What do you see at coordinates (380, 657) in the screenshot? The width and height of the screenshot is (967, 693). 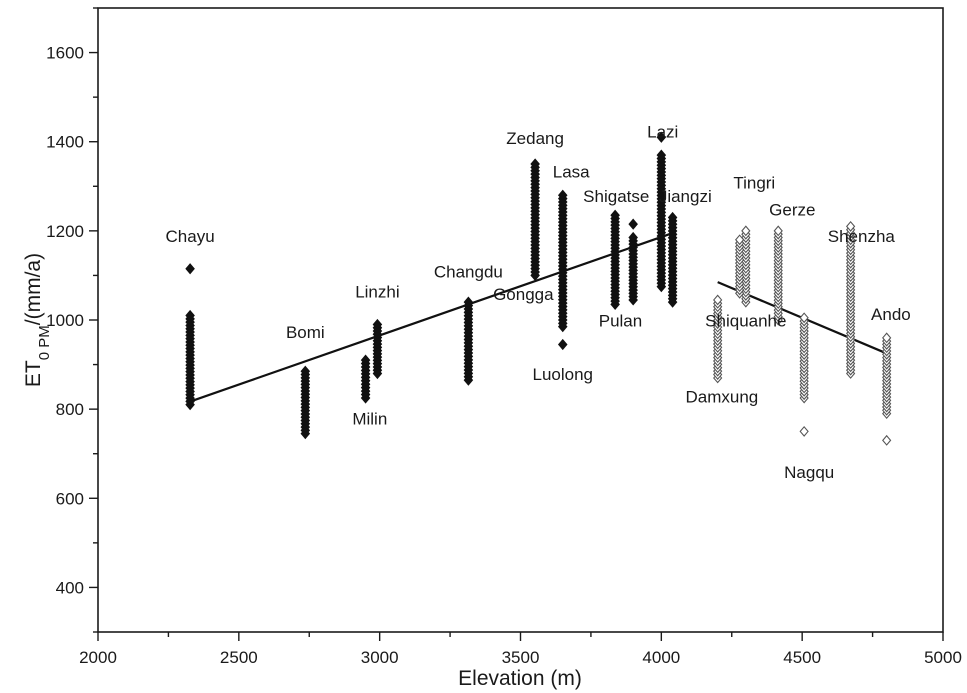 I see `x-tick-label: 3000` at bounding box center [380, 657].